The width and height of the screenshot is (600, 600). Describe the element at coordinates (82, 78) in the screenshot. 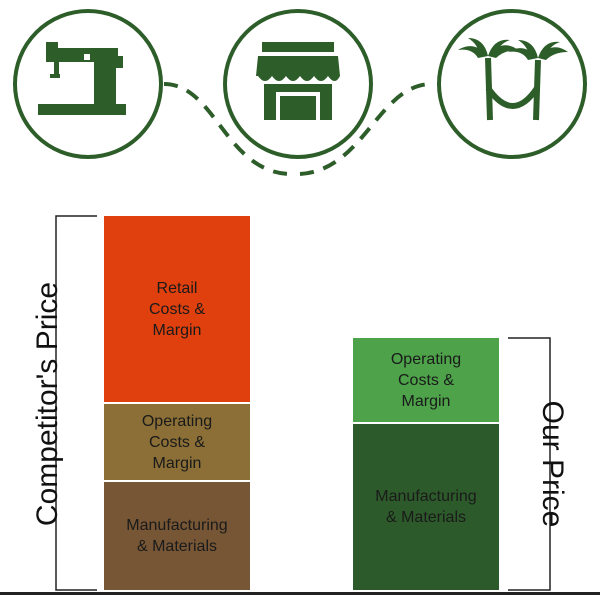

I see `sewing-machine-icon` at that location.